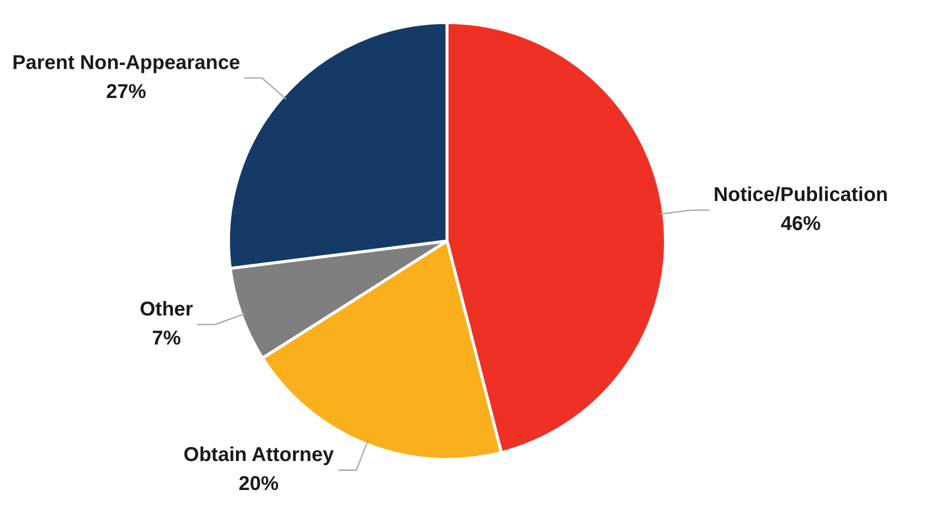 The width and height of the screenshot is (942, 508). What do you see at coordinates (126, 92) in the screenshot?
I see `data-label: 27%` at bounding box center [126, 92].